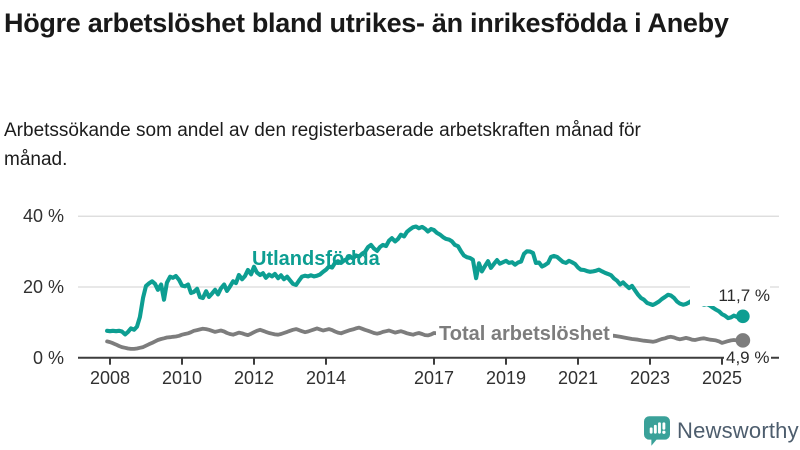  What do you see at coordinates (650, 378) in the screenshot?
I see `x-axis-label-2023: 2023` at bounding box center [650, 378].